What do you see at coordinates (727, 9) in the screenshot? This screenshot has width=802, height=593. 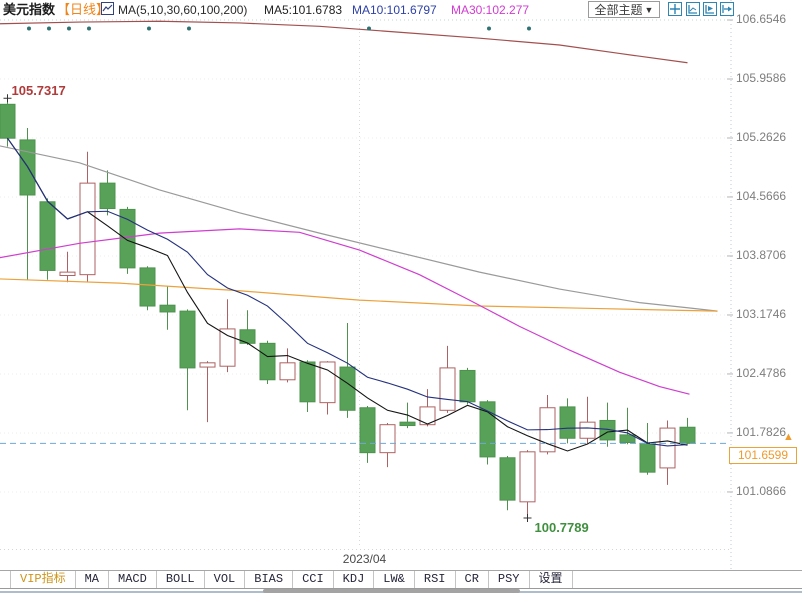 I see `shift-right-icon` at bounding box center [727, 9].